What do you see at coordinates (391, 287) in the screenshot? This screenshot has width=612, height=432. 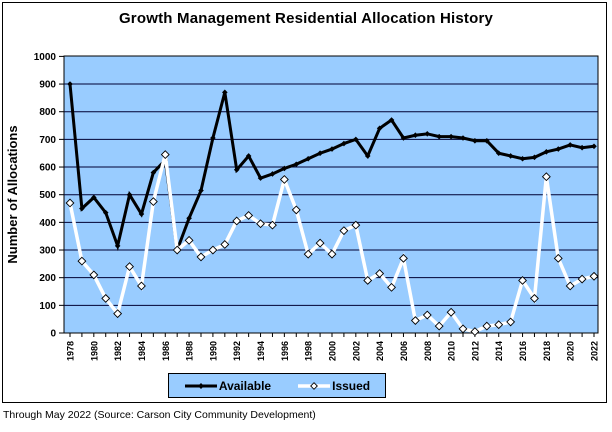 I see `issued-point-2005` at bounding box center [391, 287].